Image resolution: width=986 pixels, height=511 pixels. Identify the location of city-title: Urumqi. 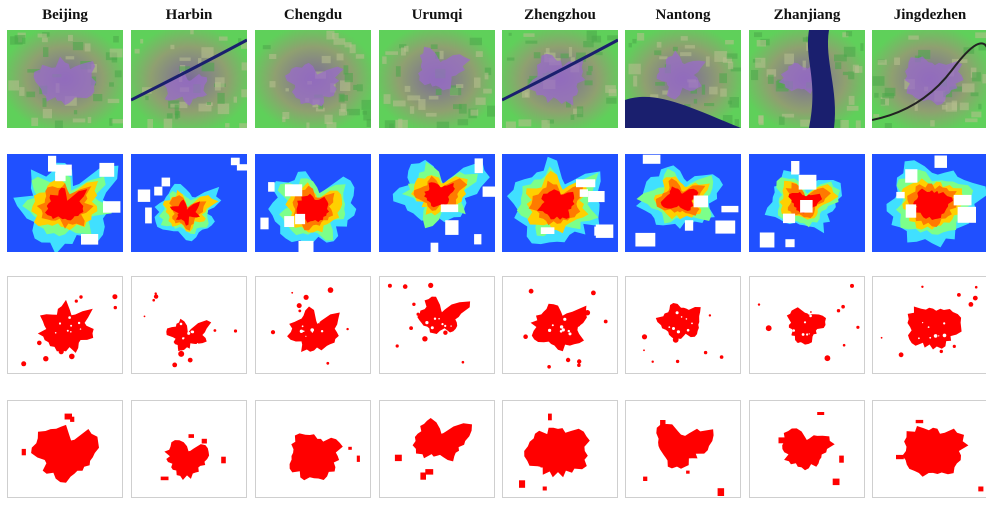
(437, 15).